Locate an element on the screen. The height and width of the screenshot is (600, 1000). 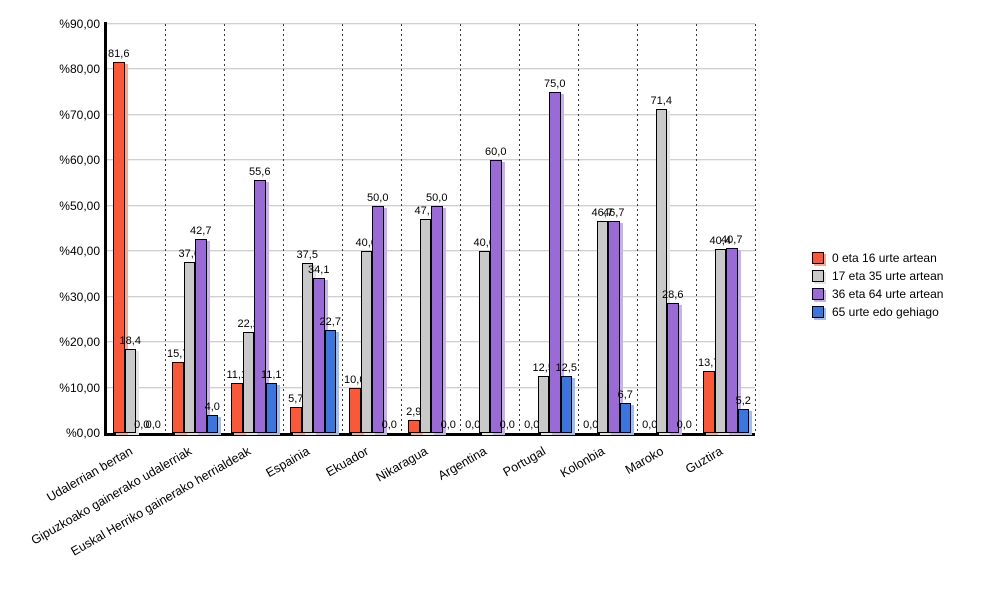
bar-value-label: 22,7 is located at coordinates (330, 321).